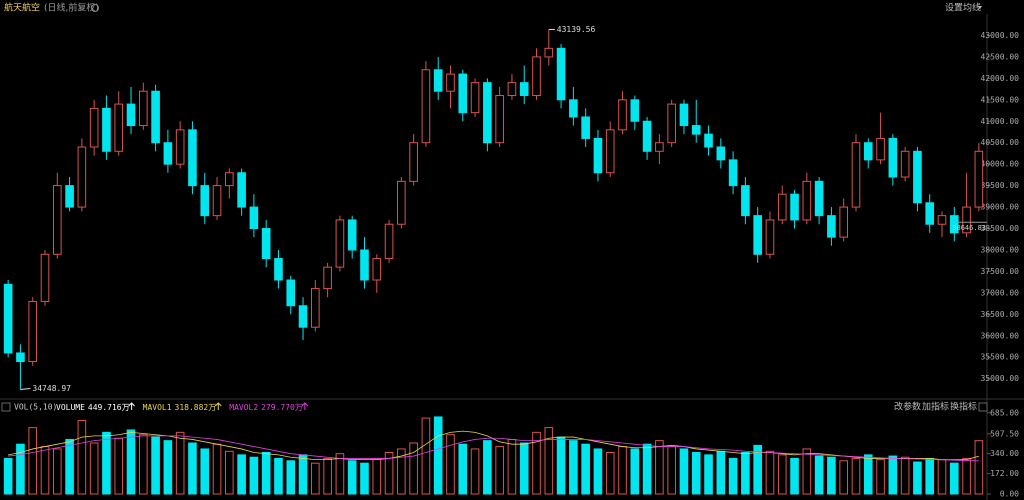 Image resolution: width=1024 pixels, height=500 pixels. What do you see at coordinates (6, 407) in the screenshot?
I see `help-icon` at bounding box center [6, 407].